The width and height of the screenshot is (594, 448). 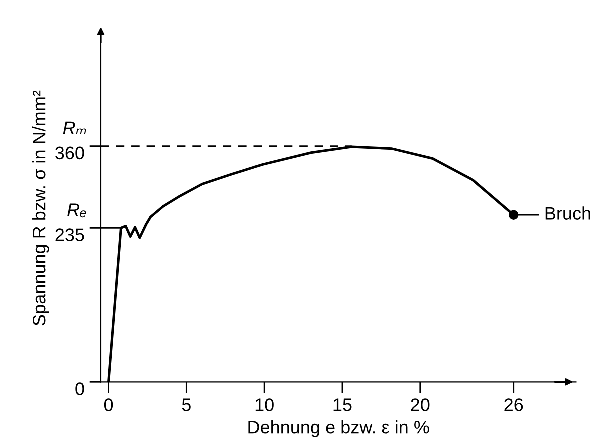 What do you see at coordinates (514, 405) in the screenshot?
I see `x-tick-label: 26` at bounding box center [514, 405].